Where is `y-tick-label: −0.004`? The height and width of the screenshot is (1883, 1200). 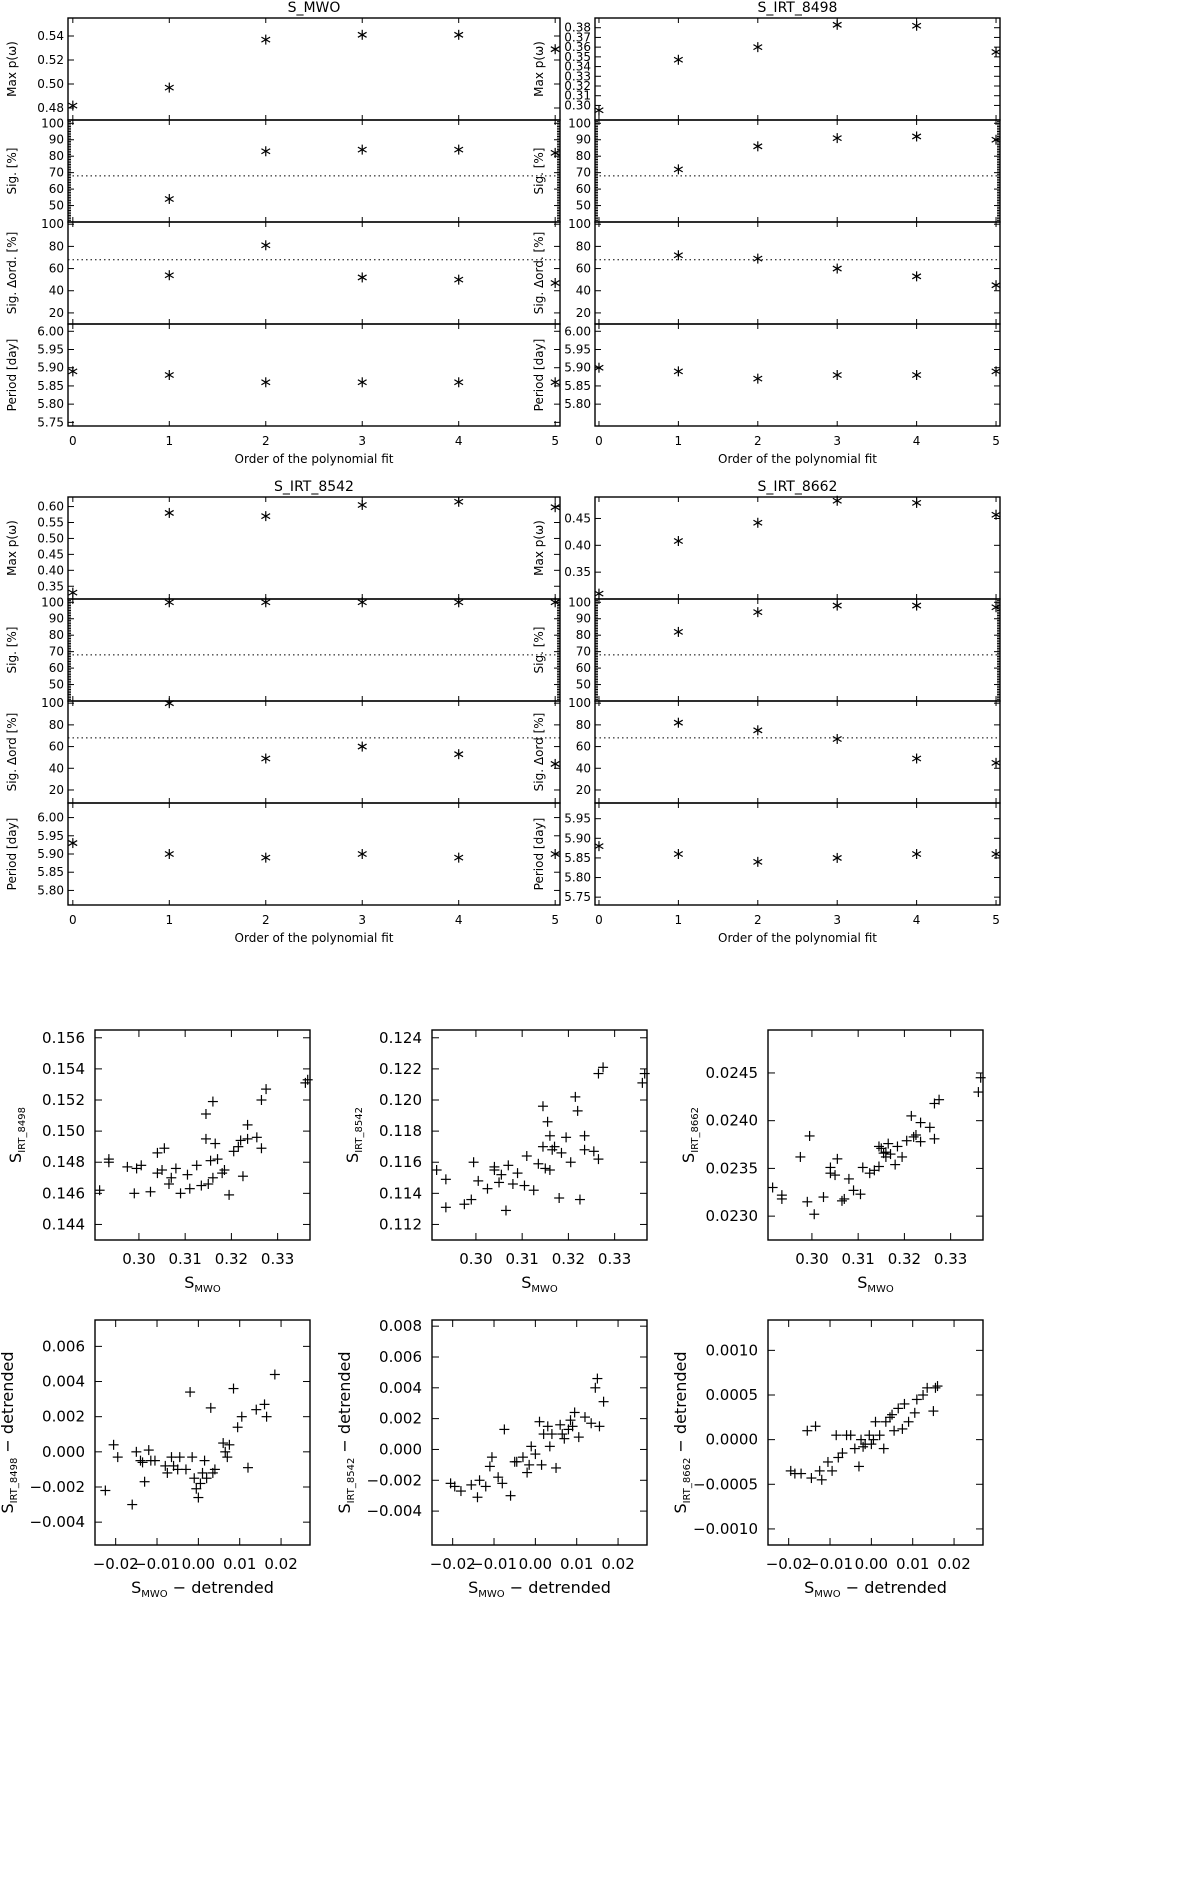 y-tick-label: −0.004 is located at coordinates (394, 1511).